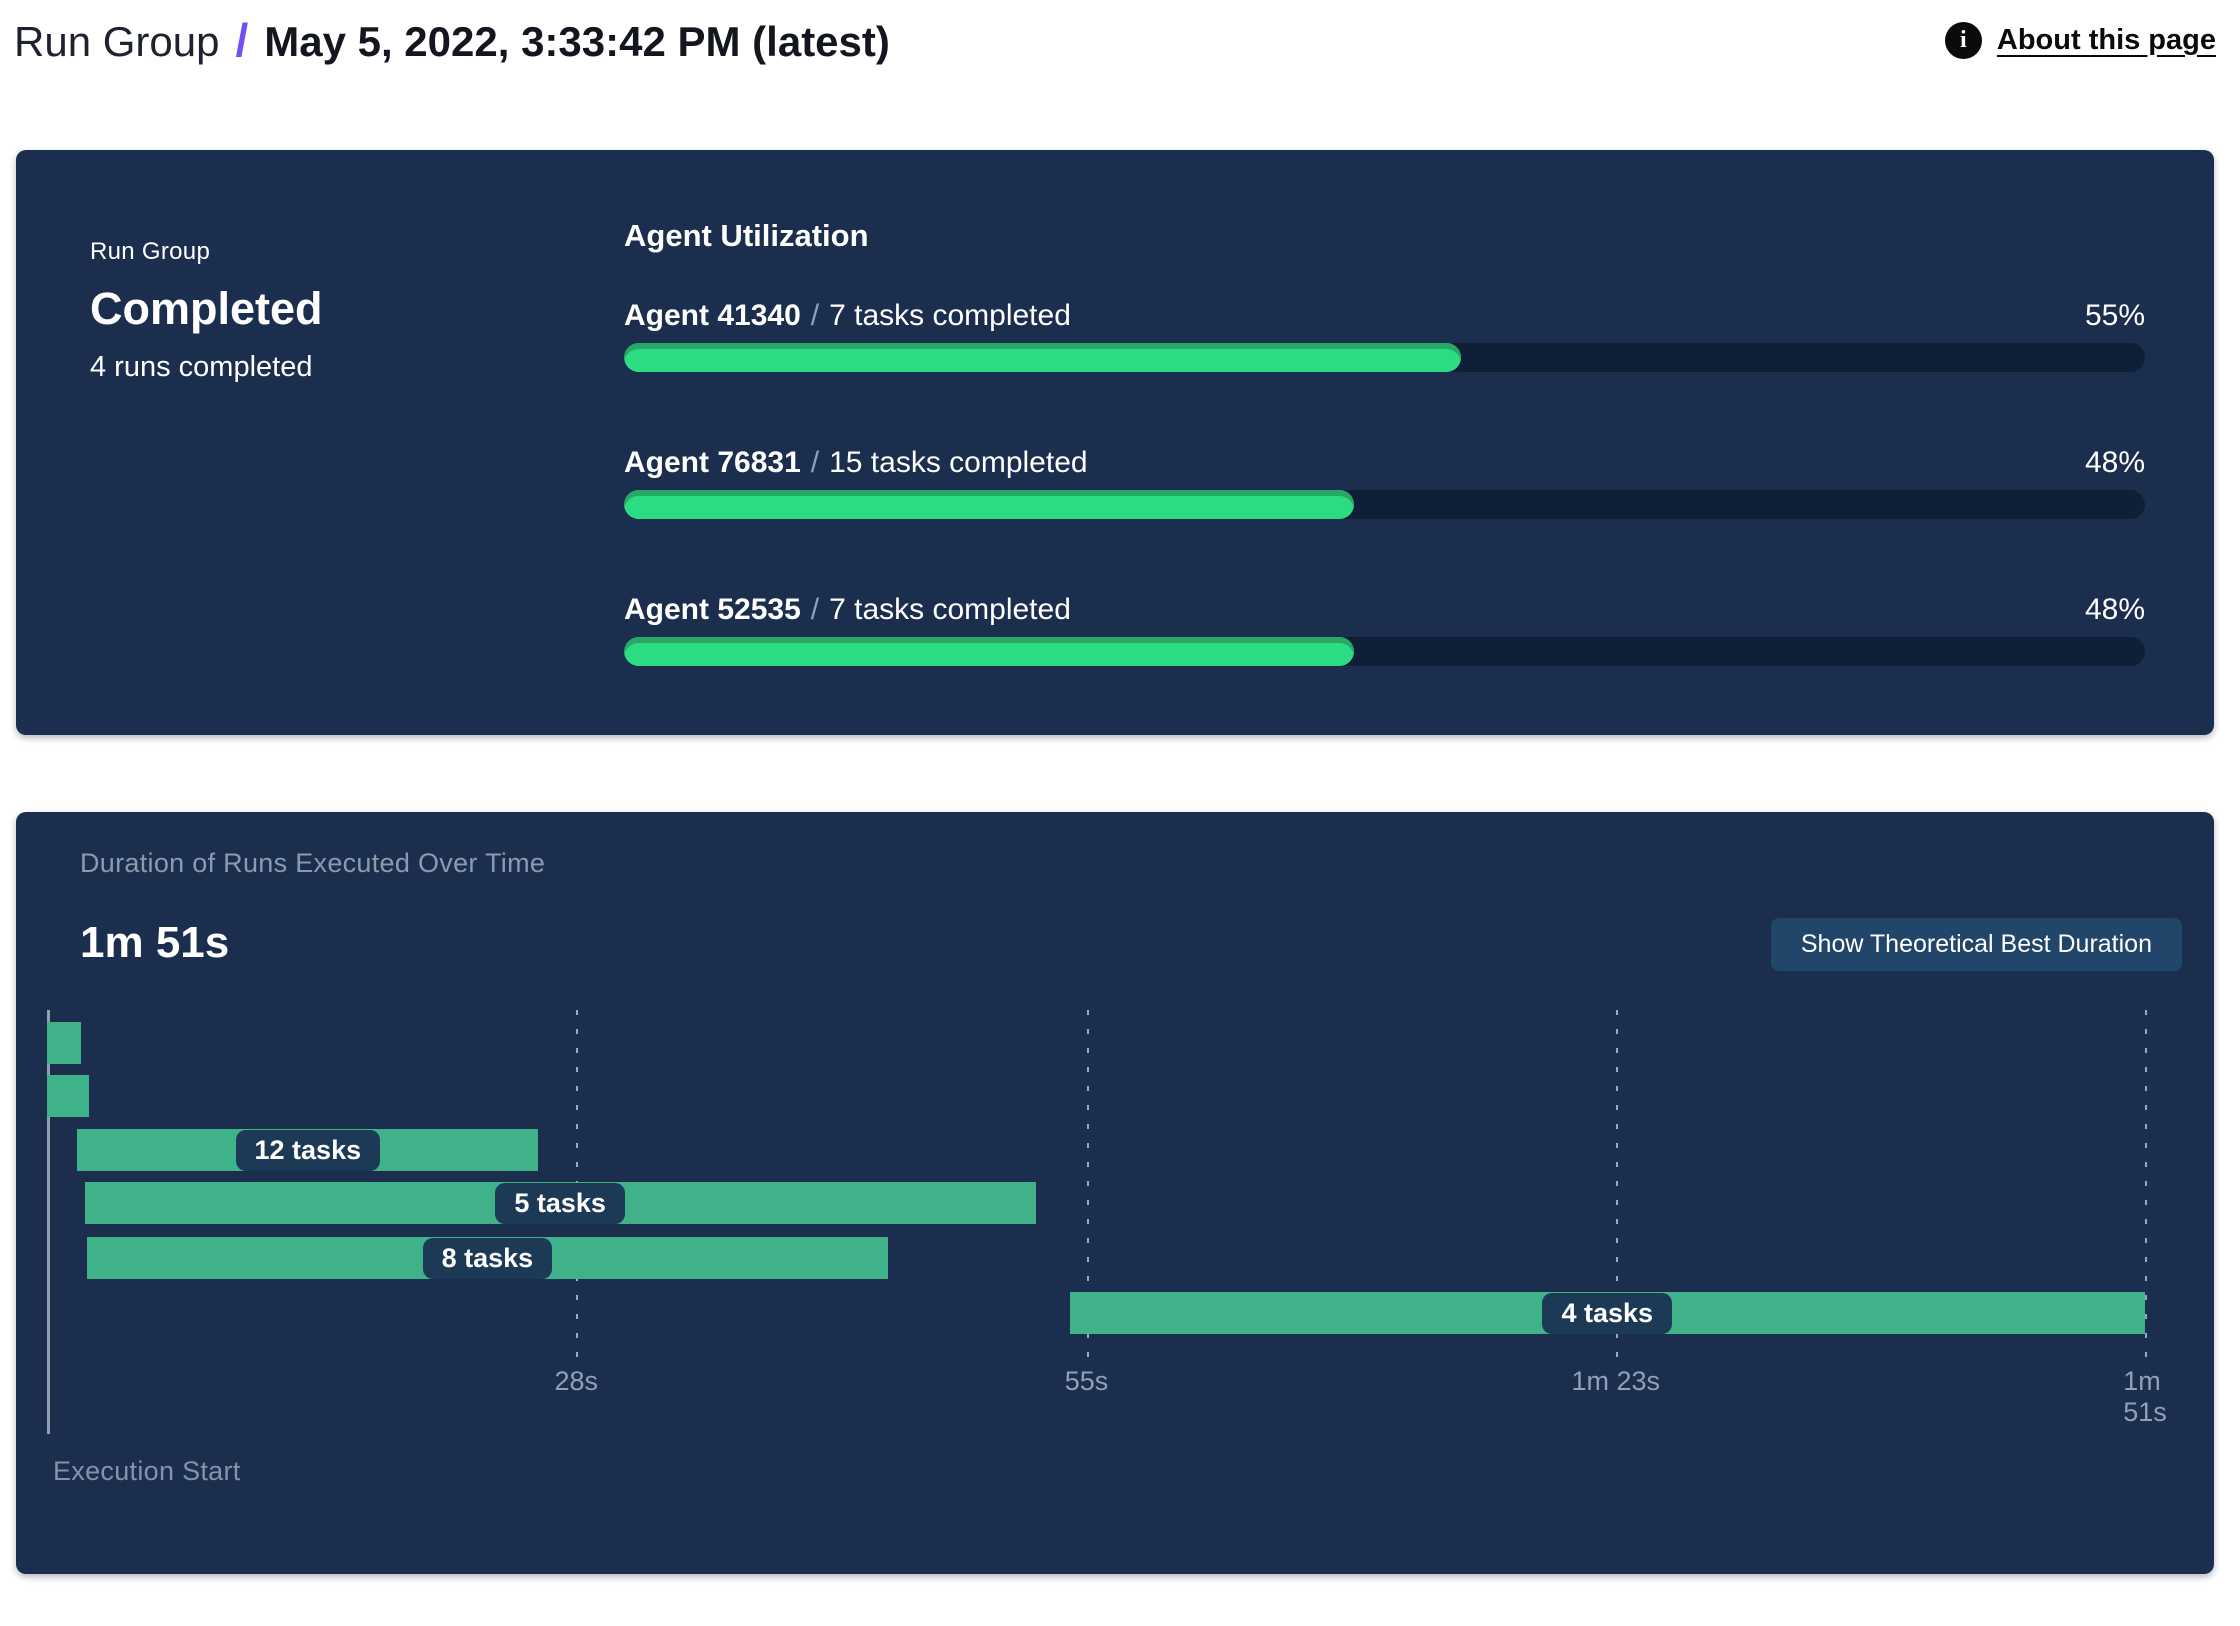 Image resolution: width=2240 pixels, height=1626 pixels. Describe the element at coordinates (206, 308) in the screenshot. I see `run-group-status: Completed` at that location.